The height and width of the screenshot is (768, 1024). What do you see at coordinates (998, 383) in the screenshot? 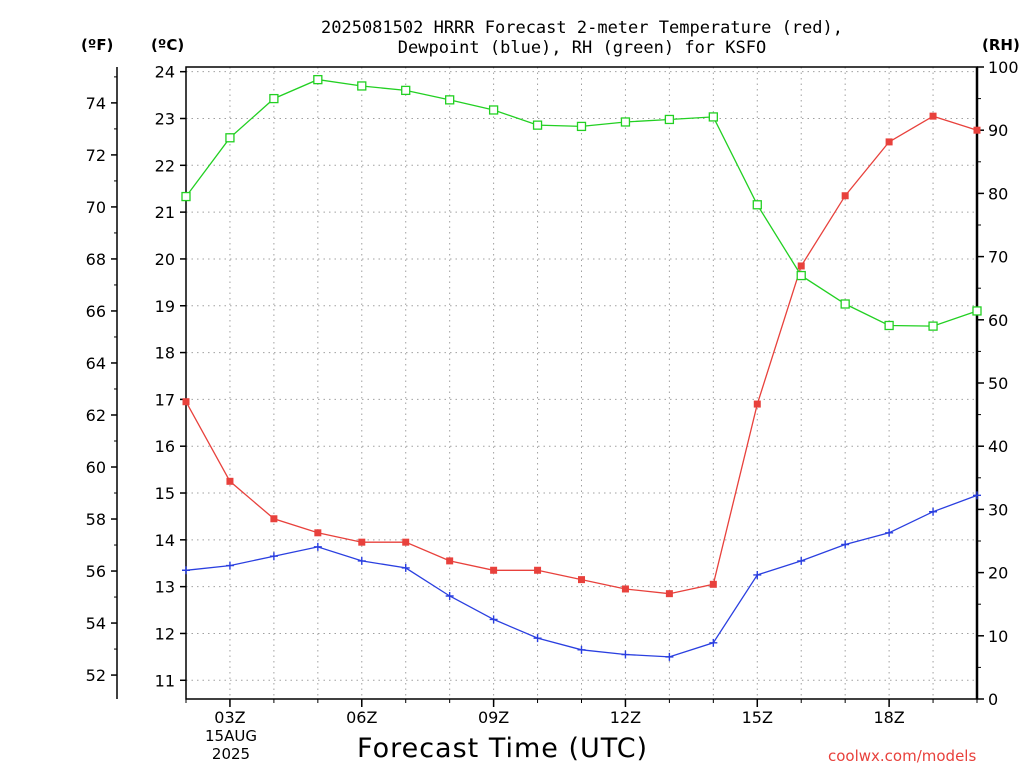
I see `rh-tick-label: 50` at bounding box center [998, 383].